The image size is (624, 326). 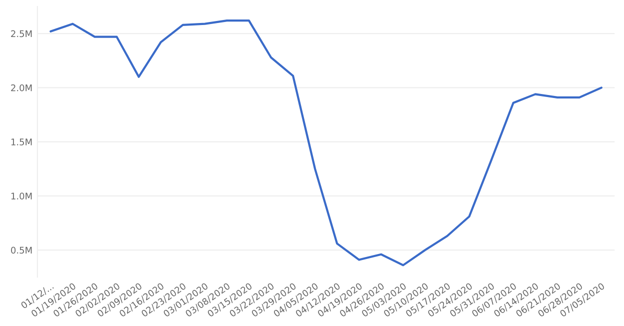 What do you see at coordinates (21, 34) in the screenshot?
I see `y-tick-label: 2.5M` at bounding box center [21, 34].